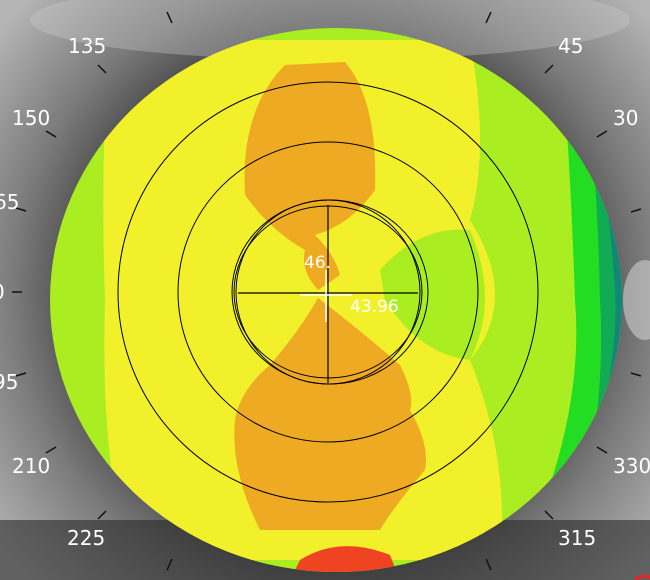  I want to click on axis-label-150: 150, so click(31, 118).